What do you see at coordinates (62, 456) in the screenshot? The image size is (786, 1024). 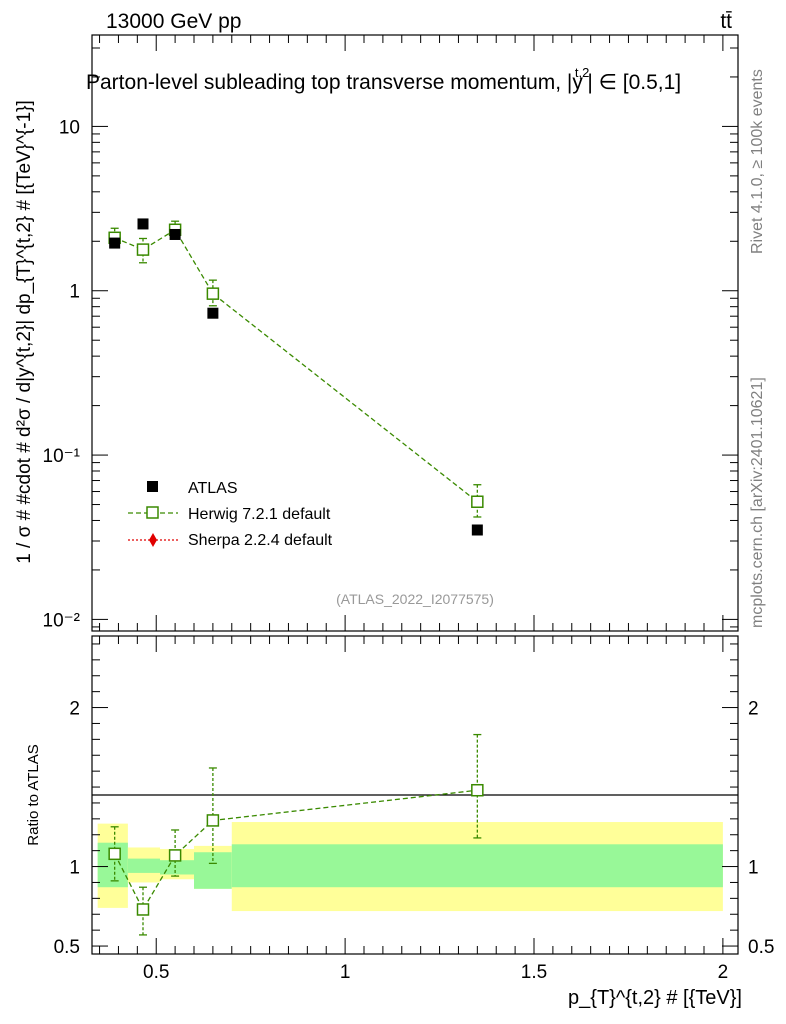 I see `y-main-tick-label: 10⁻¹` at bounding box center [62, 456].